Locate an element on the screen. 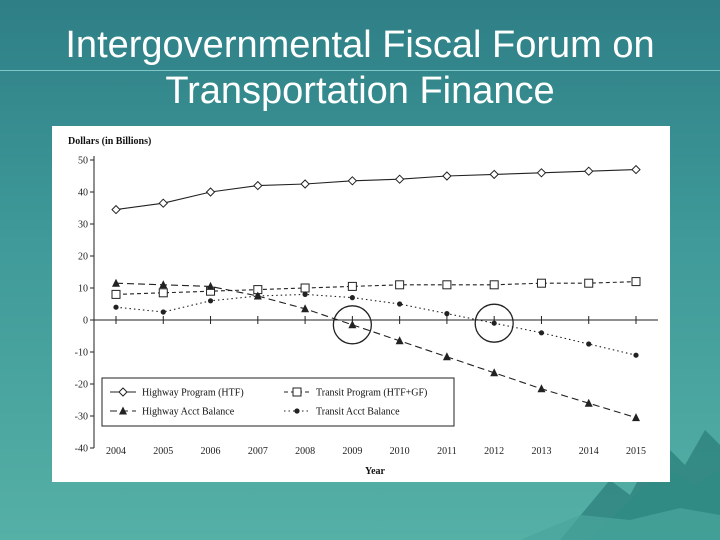 Image resolution: width=720 pixels, height=540 pixels. x-axis-title: Year is located at coordinates (375, 471).